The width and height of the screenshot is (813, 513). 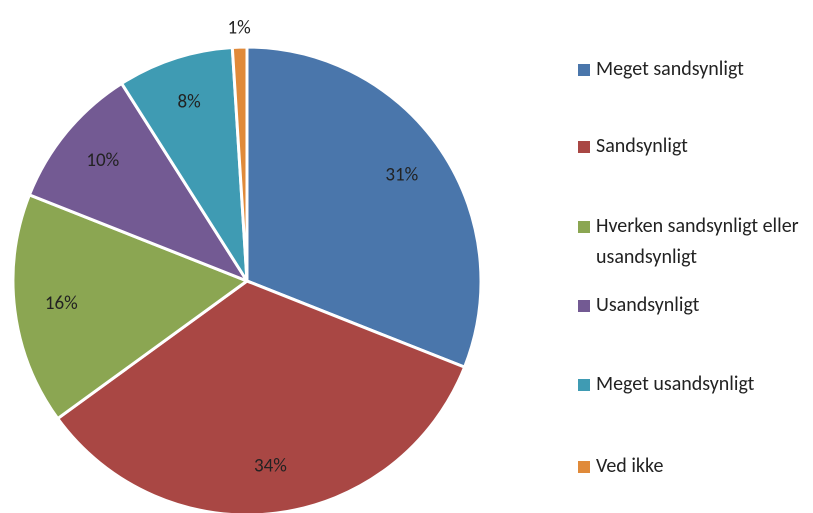 What do you see at coordinates (630, 466) in the screenshot?
I see `legend-label: Ved ikke` at bounding box center [630, 466].